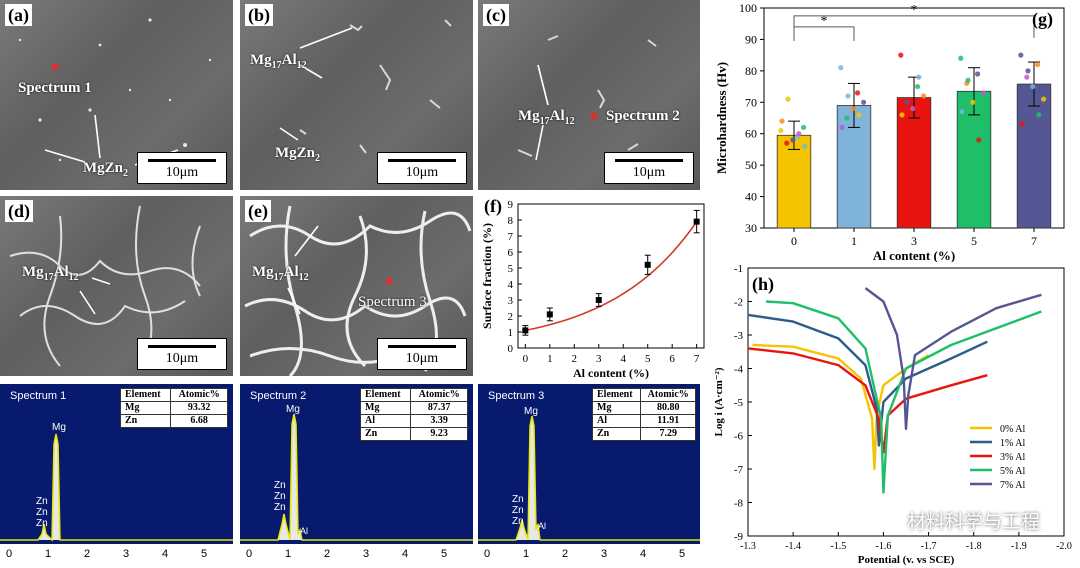  Describe the element at coordinates (116, 95) in the screenshot. I see `sem-panel-a: (a) Spectrum 1 MgZn2 10μm` at that location.